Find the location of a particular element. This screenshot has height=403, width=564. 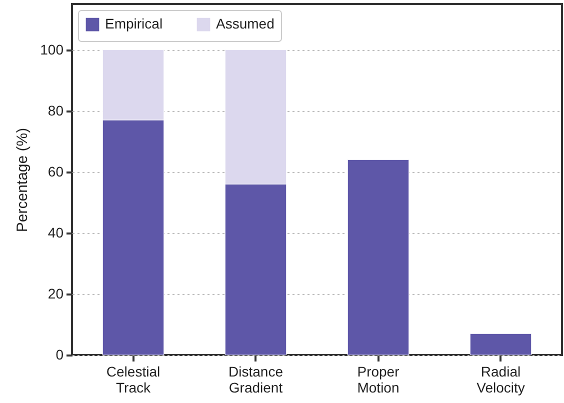

legend-label: Empirical is located at coordinates (134, 24).